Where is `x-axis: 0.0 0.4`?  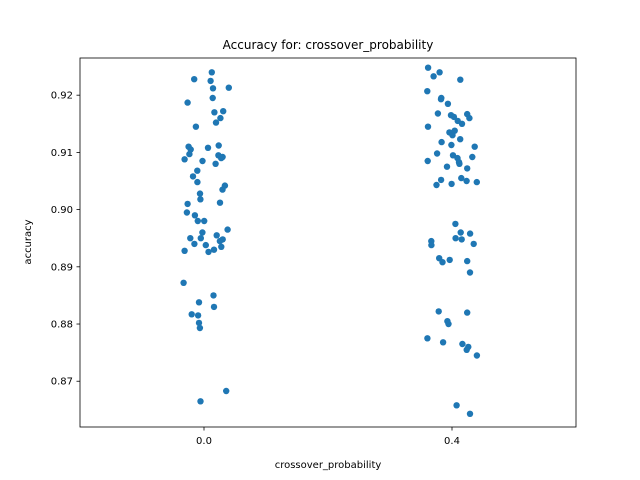
x-axis: 0.0 0.4 is located at coordinates (328, 437).